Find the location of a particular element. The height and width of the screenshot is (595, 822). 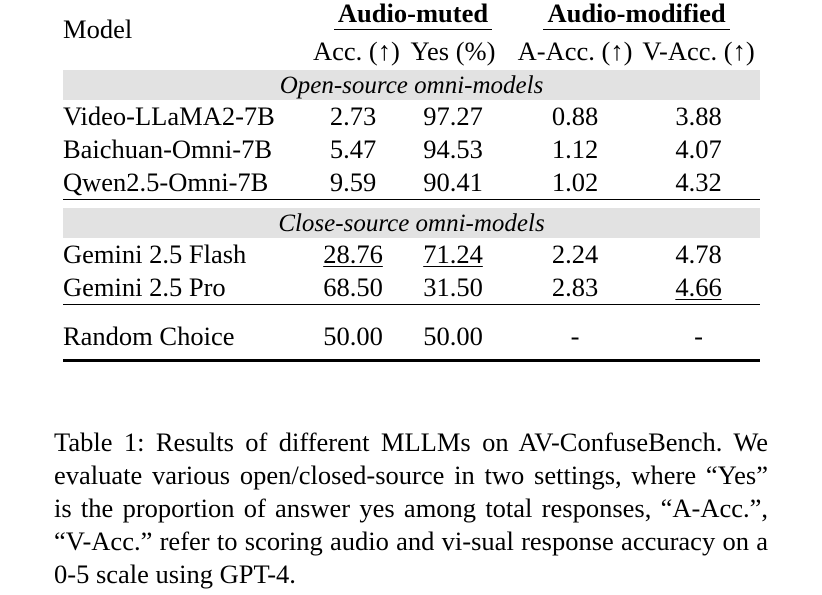

yes-cell: 50.00 is located at coordinates (453, 337).